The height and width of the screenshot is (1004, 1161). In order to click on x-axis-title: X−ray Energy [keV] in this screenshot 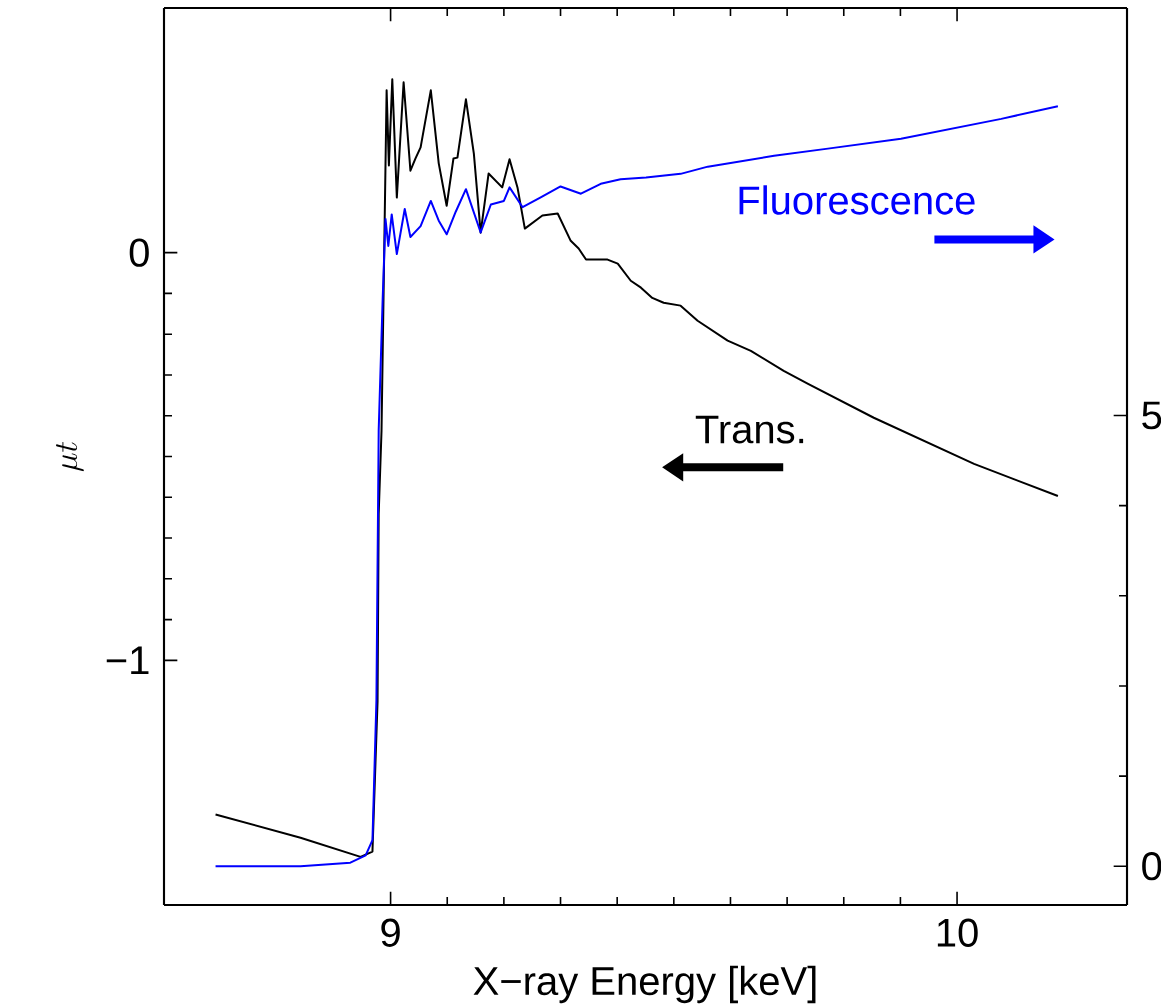, I will do `click(644, 984)`.